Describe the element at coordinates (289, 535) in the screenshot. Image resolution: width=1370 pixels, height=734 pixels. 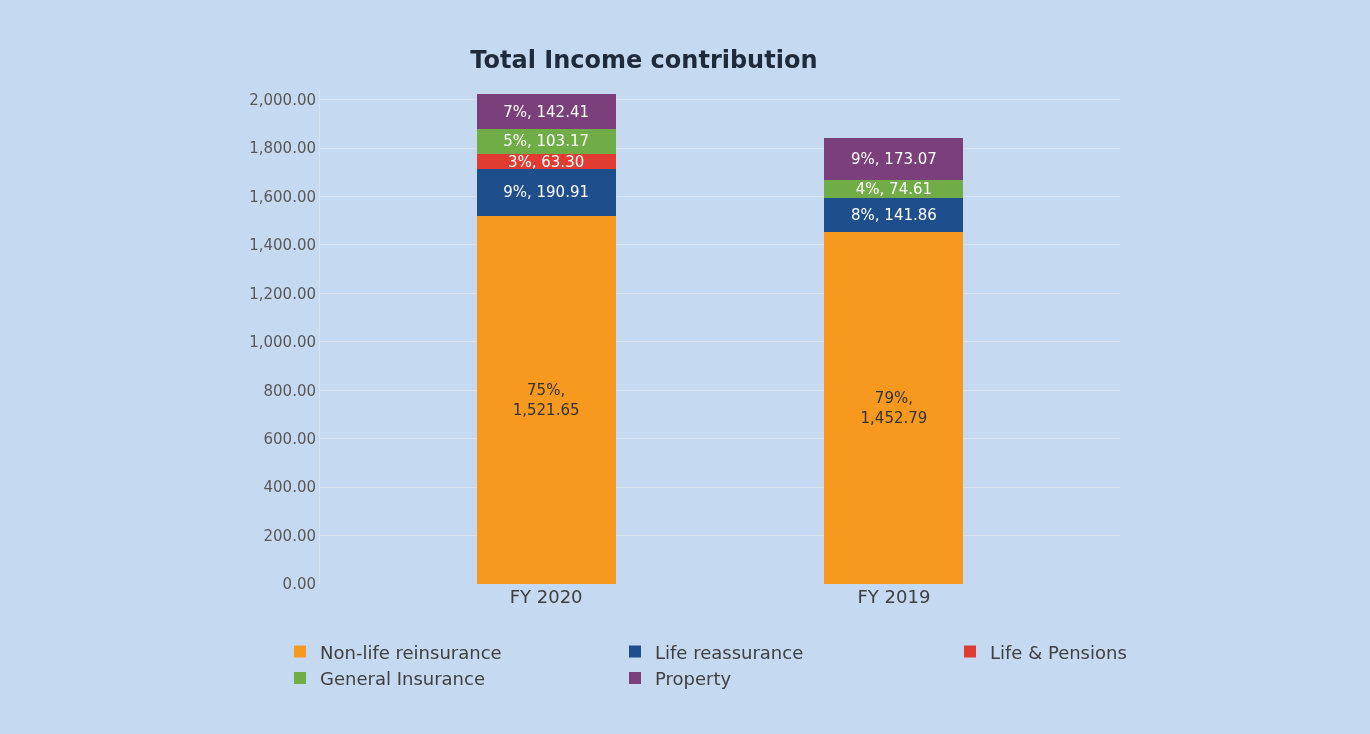
I see `y-tick-label: 200.00` at that location.